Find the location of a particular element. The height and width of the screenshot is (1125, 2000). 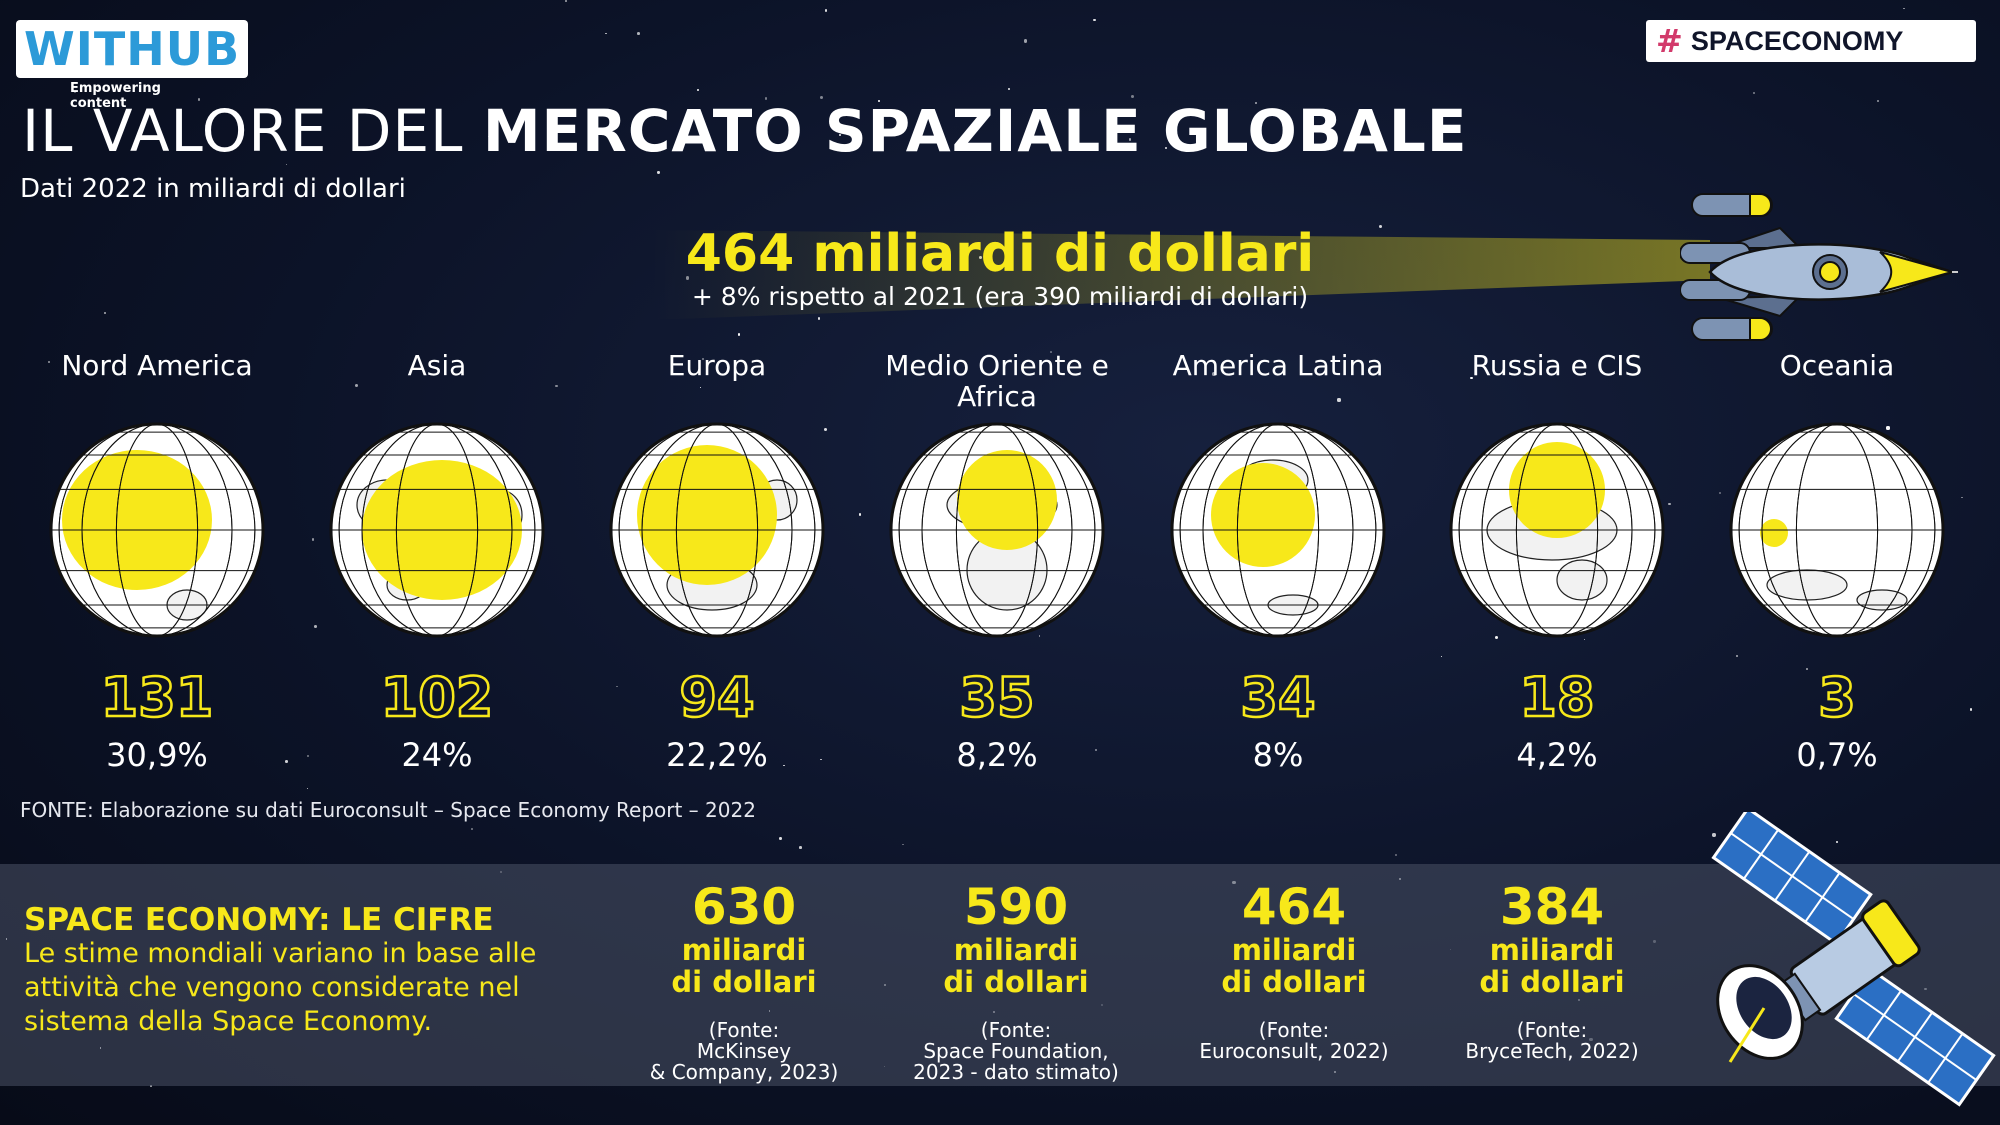

satellite-icon is located at coordinates (1853, 959).